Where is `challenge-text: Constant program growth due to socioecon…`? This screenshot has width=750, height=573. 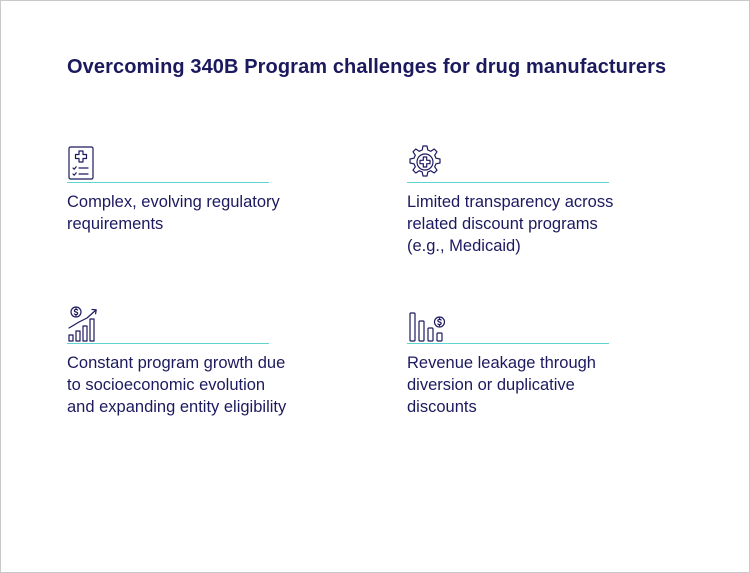 challenge-text: Constant program growth due to socioecon… is located at coordinates (177, 385).